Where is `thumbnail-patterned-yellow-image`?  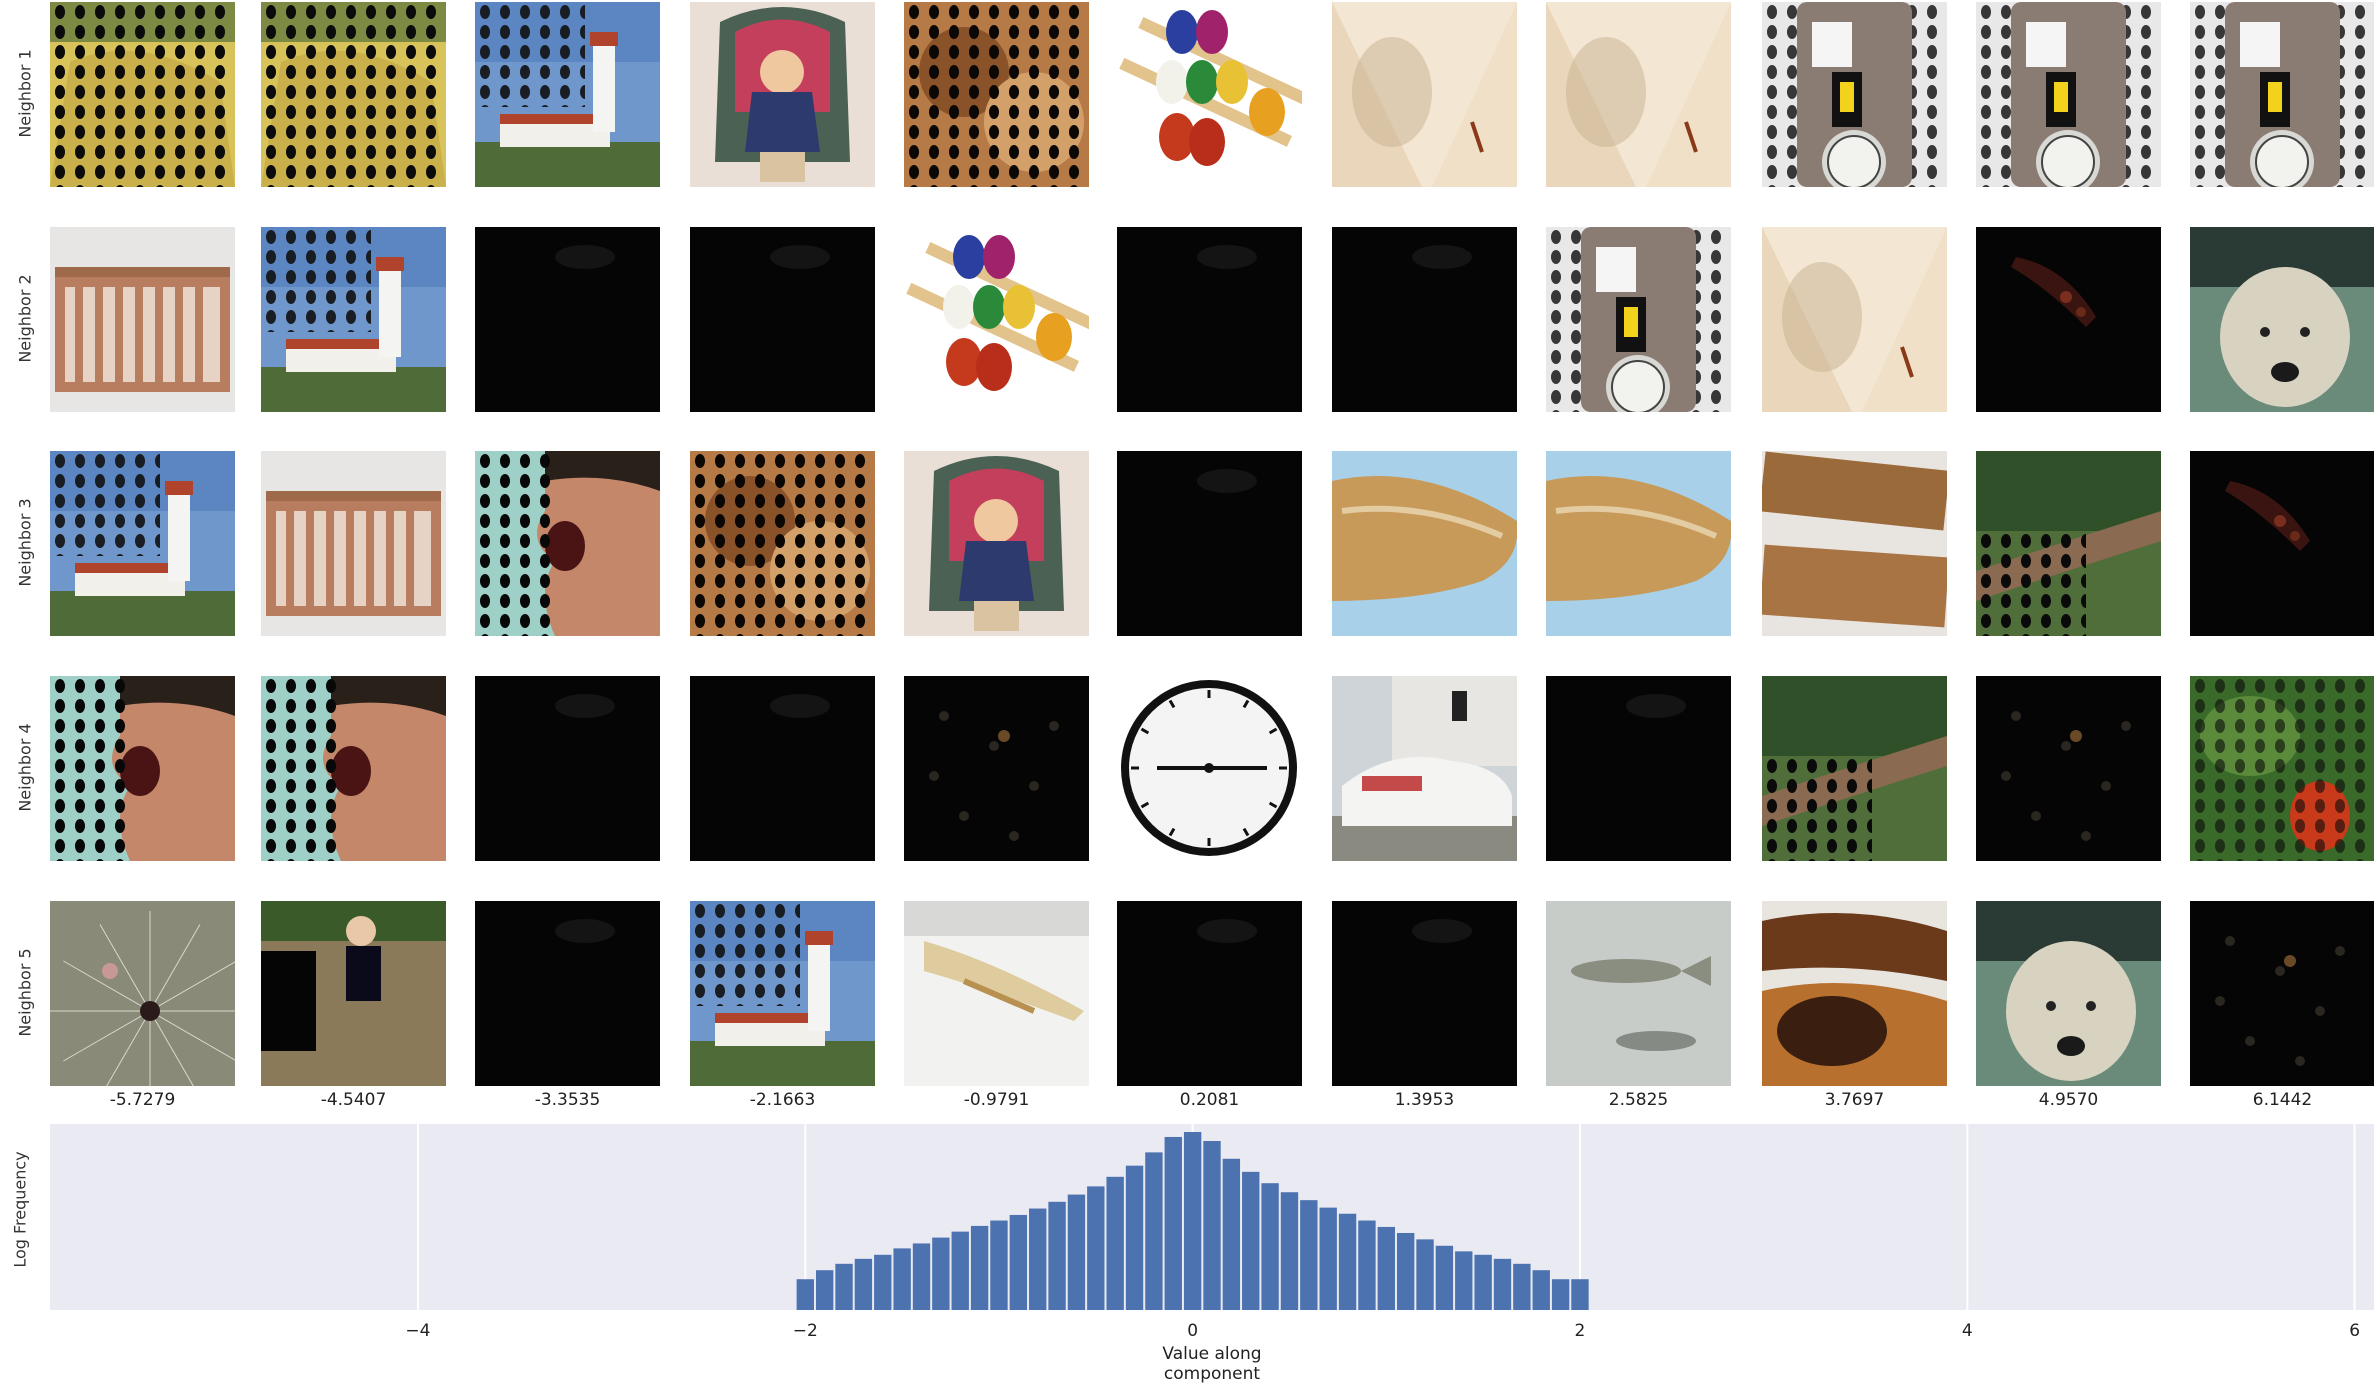
thumbnail-patterned-yellow-image is located at coordinates (142, 94).